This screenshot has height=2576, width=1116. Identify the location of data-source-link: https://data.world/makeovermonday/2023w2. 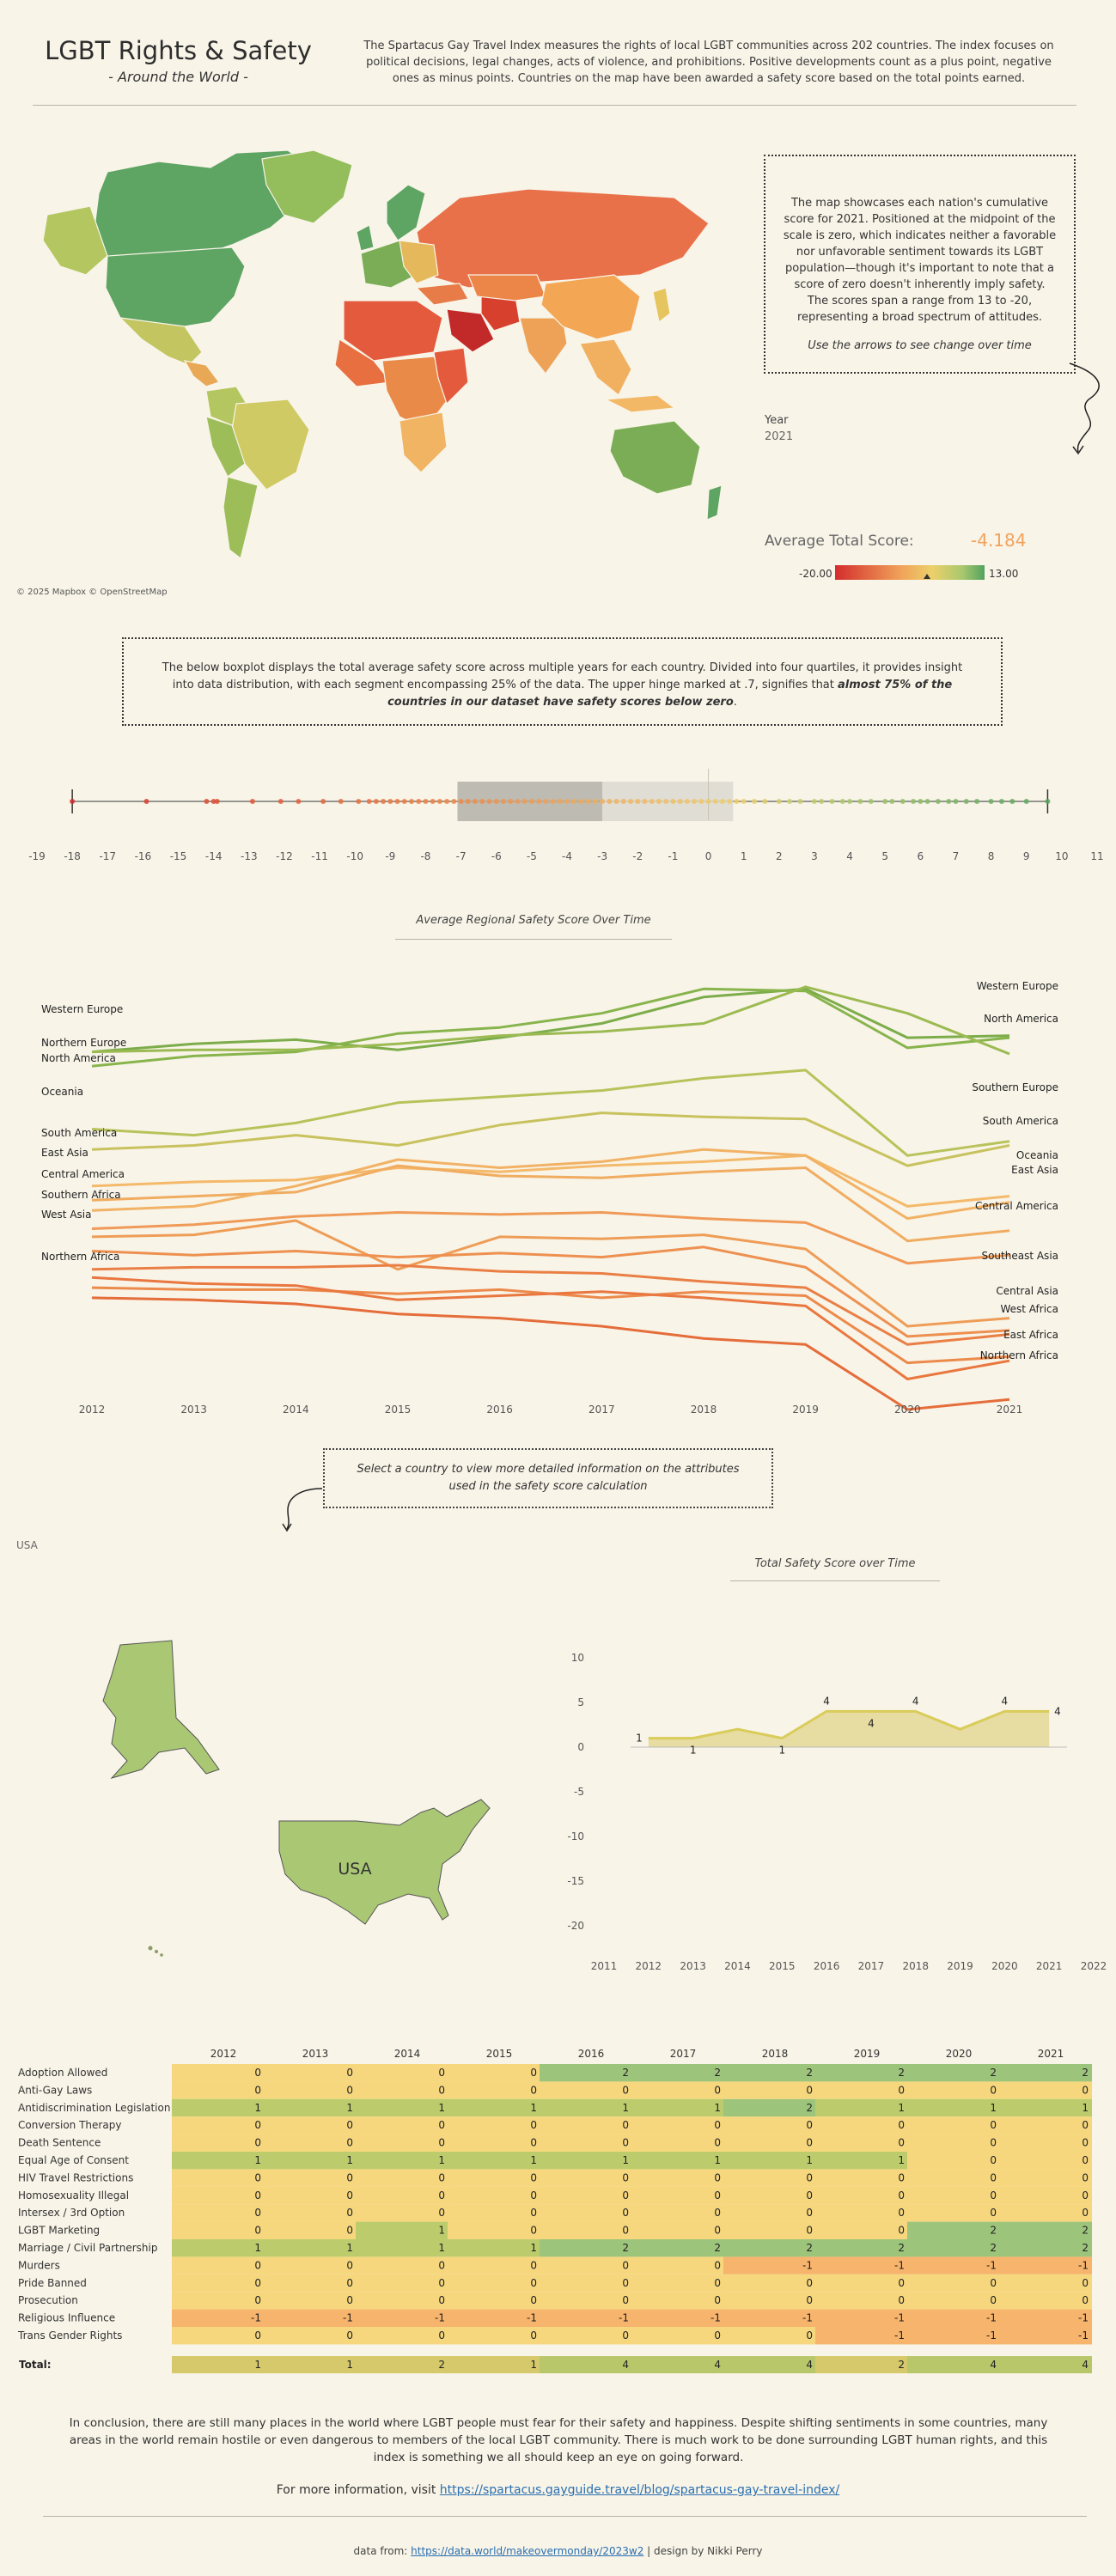
(527, 2551).